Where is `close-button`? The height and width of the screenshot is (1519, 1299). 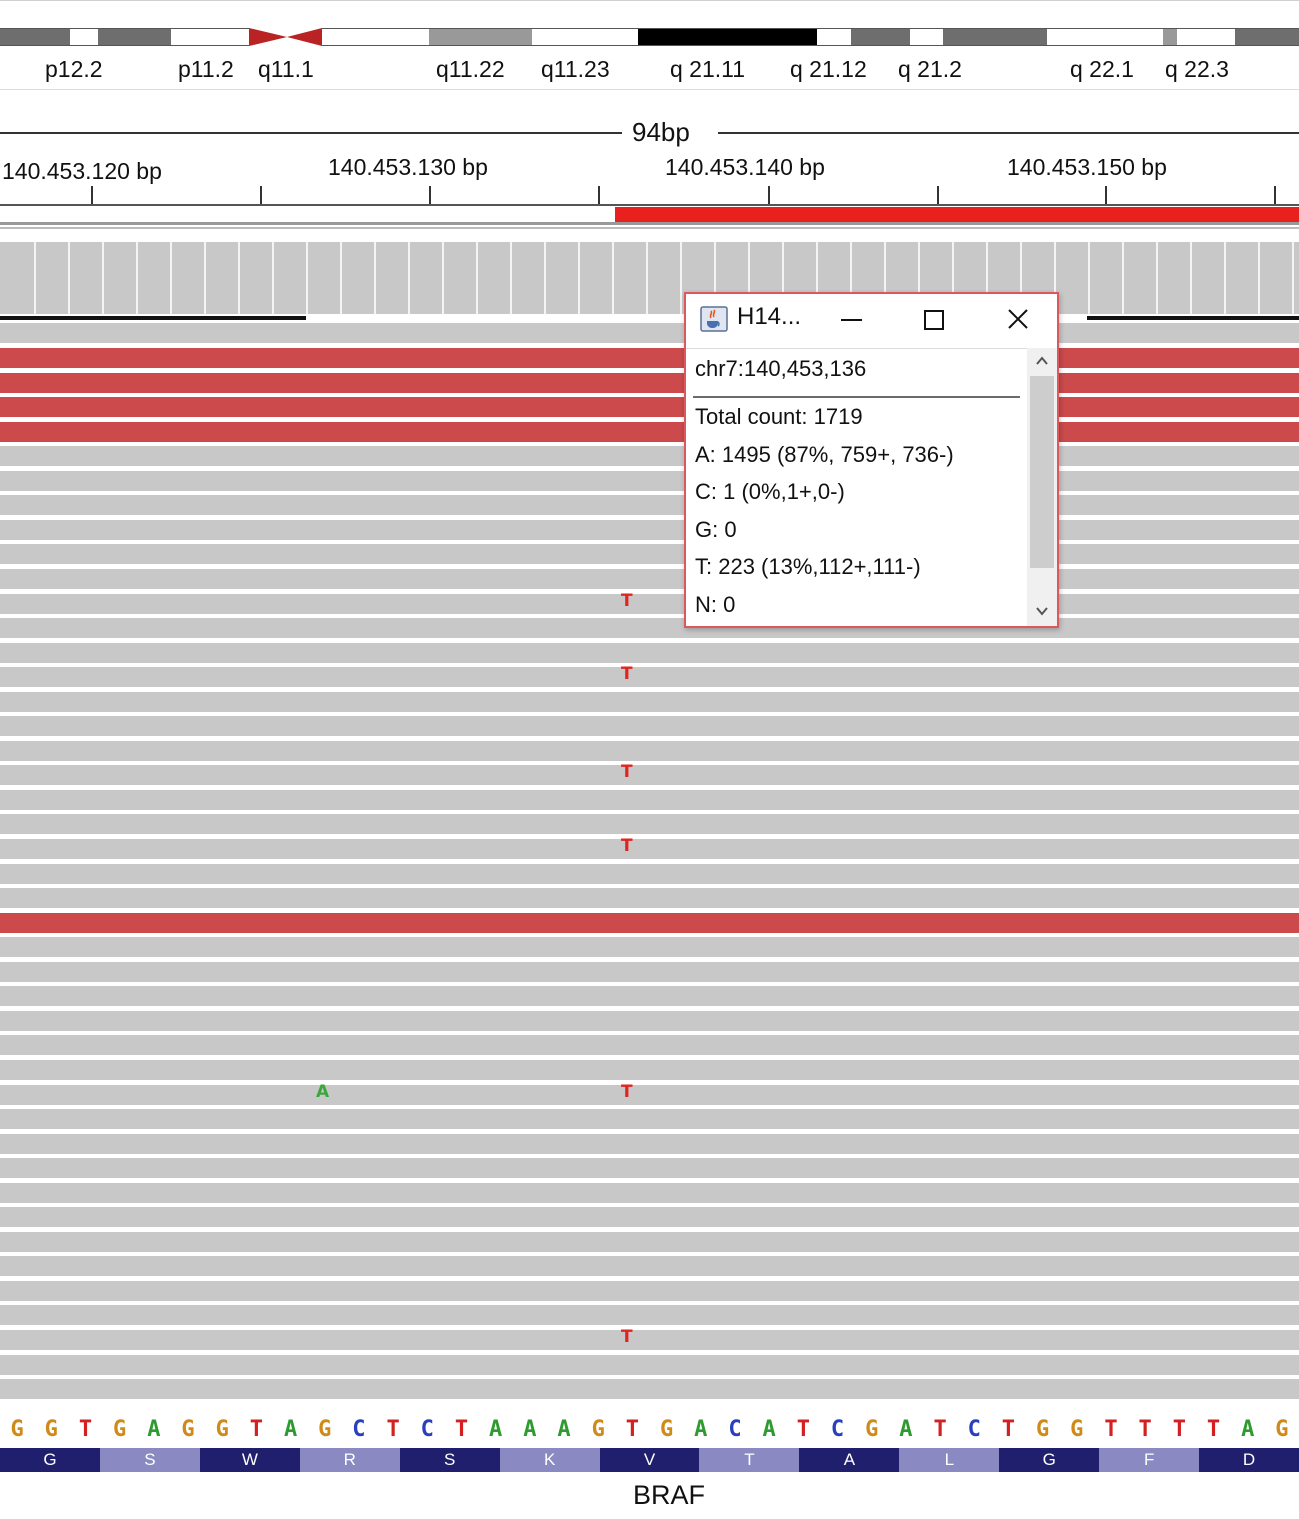 close-button is located at coordinates (1018, 320).